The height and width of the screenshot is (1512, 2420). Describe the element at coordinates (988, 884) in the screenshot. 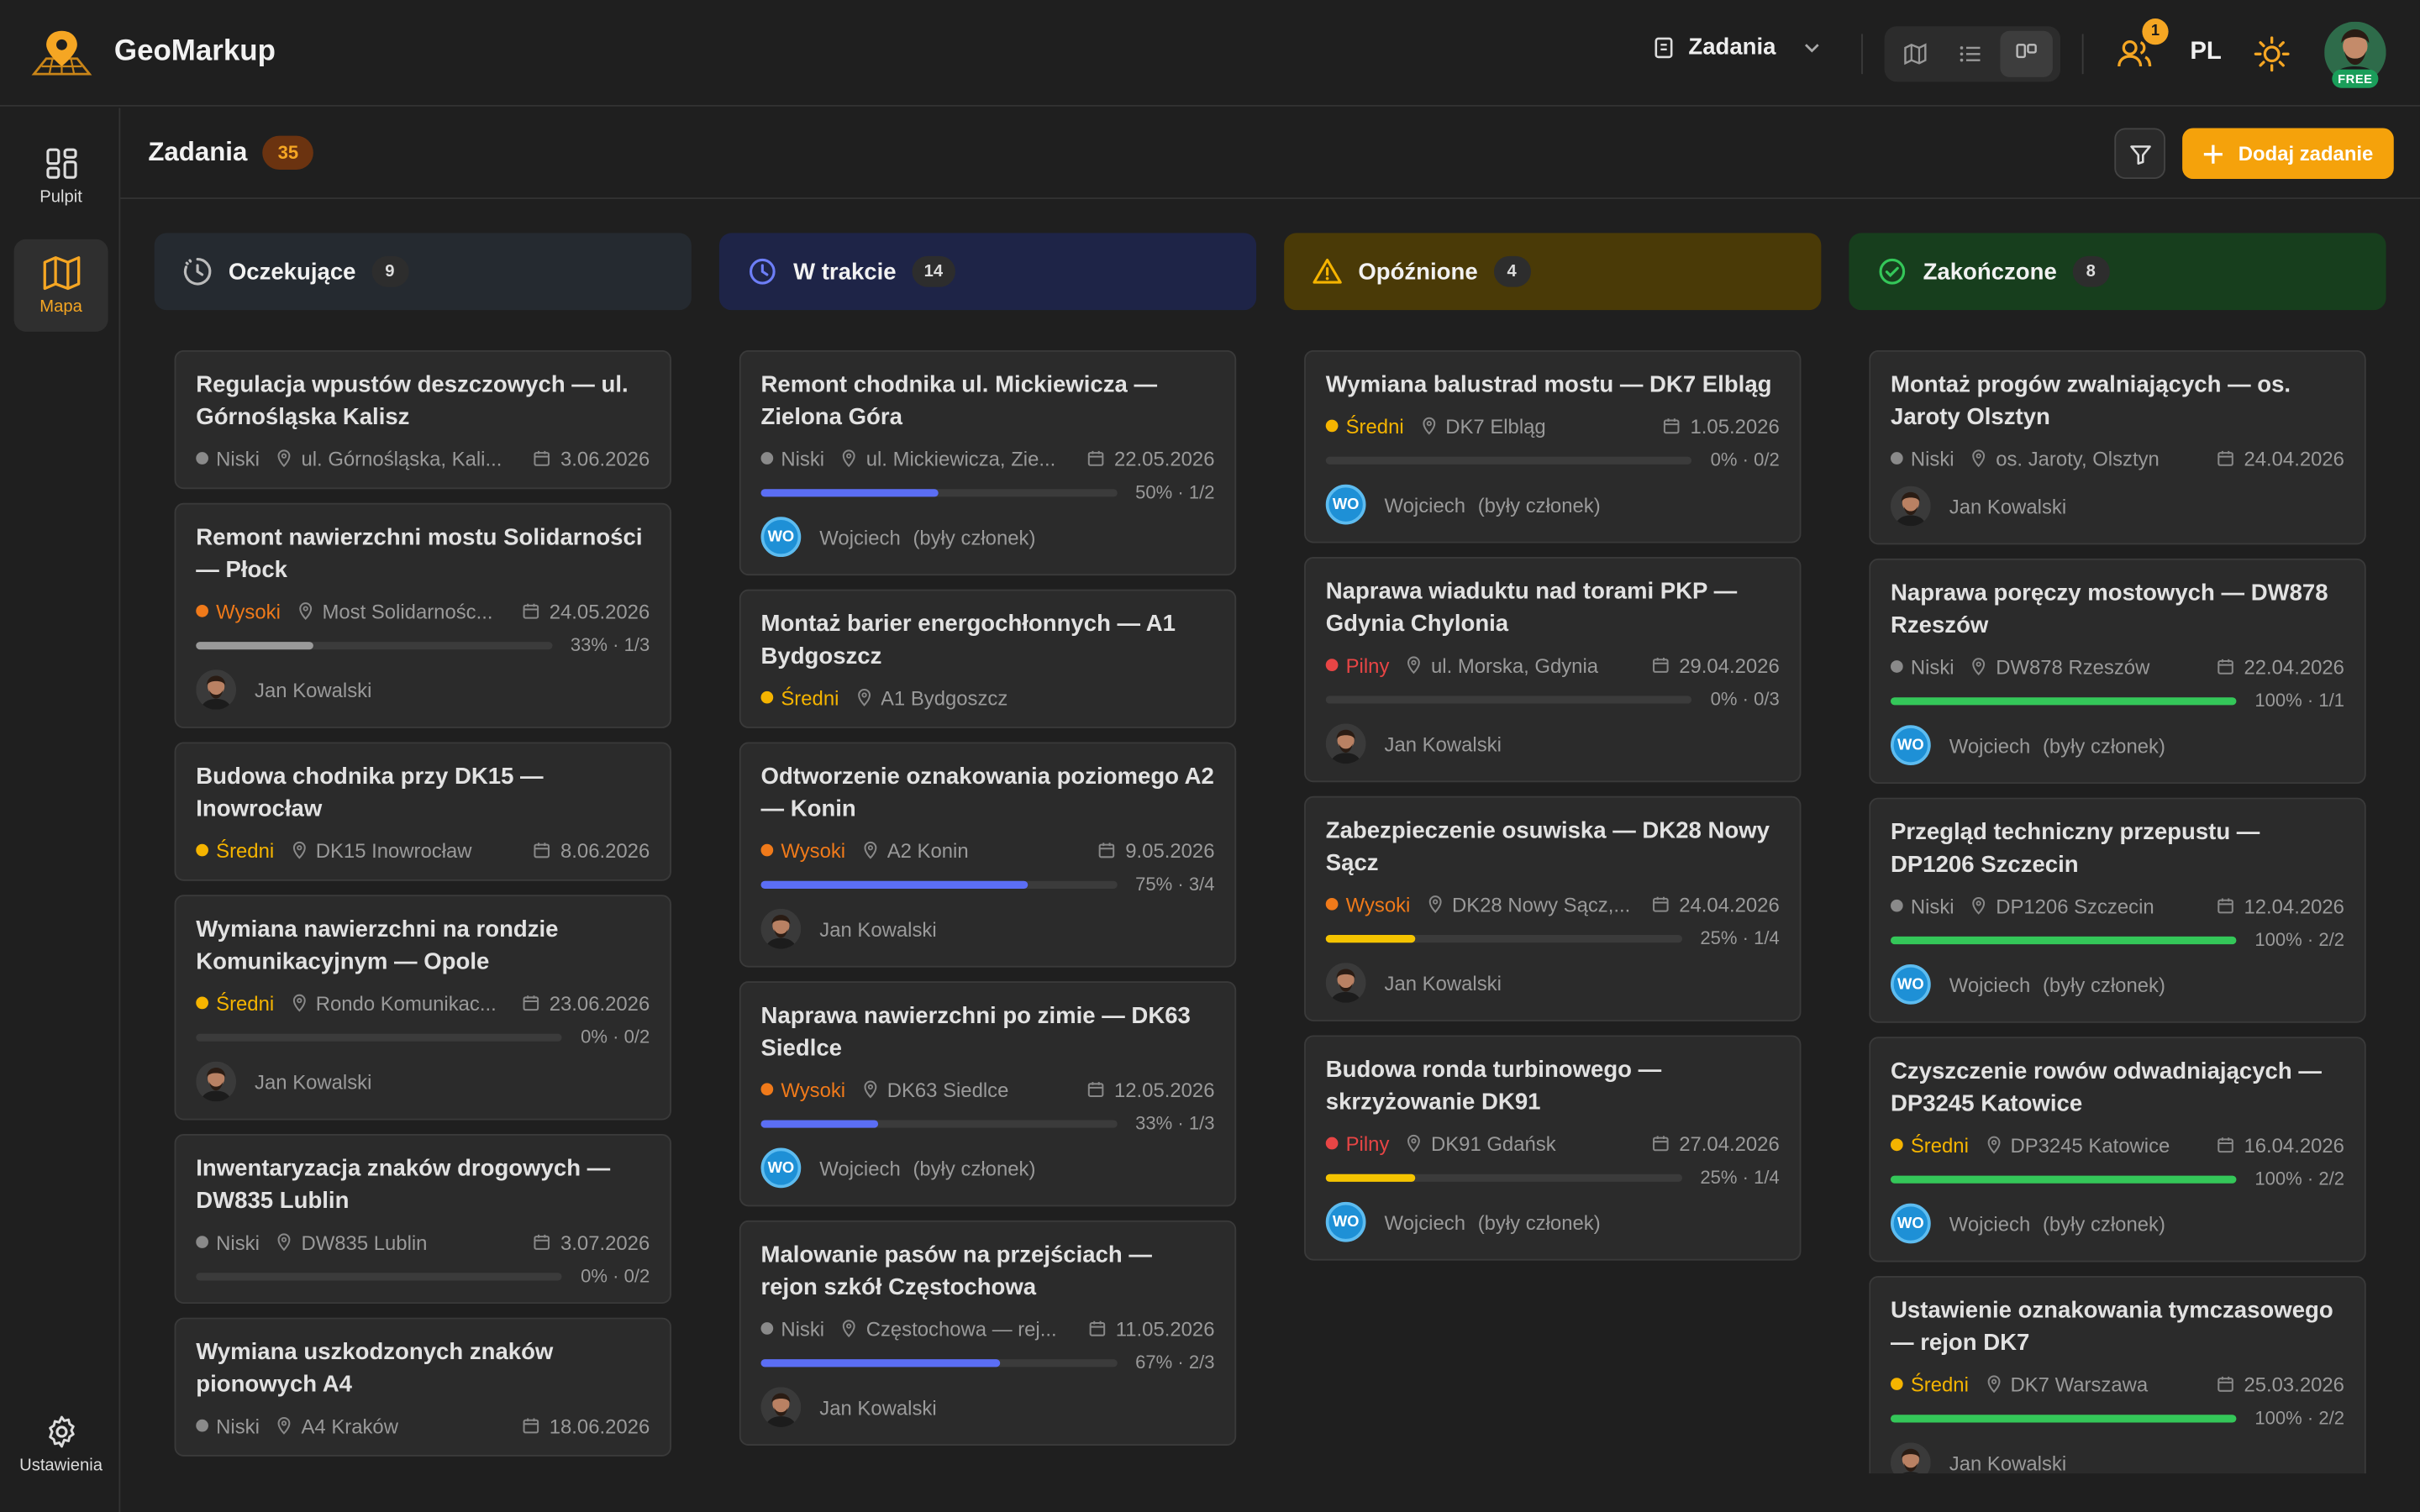

I see `task-progress: 75% · 3/4` at that location.